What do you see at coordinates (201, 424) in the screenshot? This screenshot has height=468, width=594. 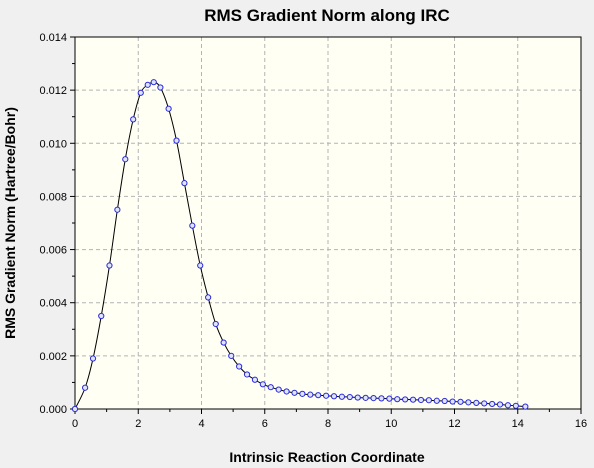 I see `x-tick-label: 4` at bounding box center [201, 424].